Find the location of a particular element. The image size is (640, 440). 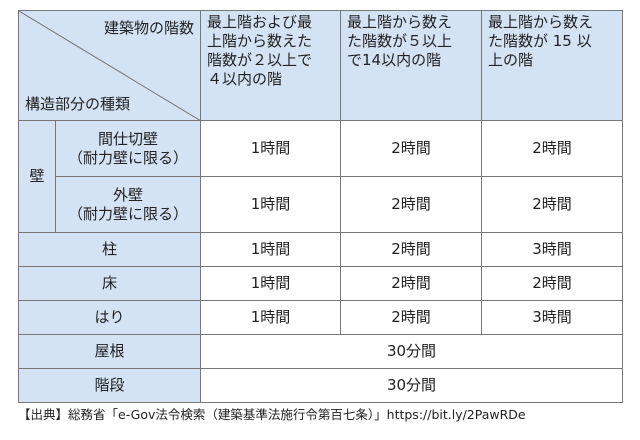

text-line: で14以内の階 is located at coordinates (394, 60).